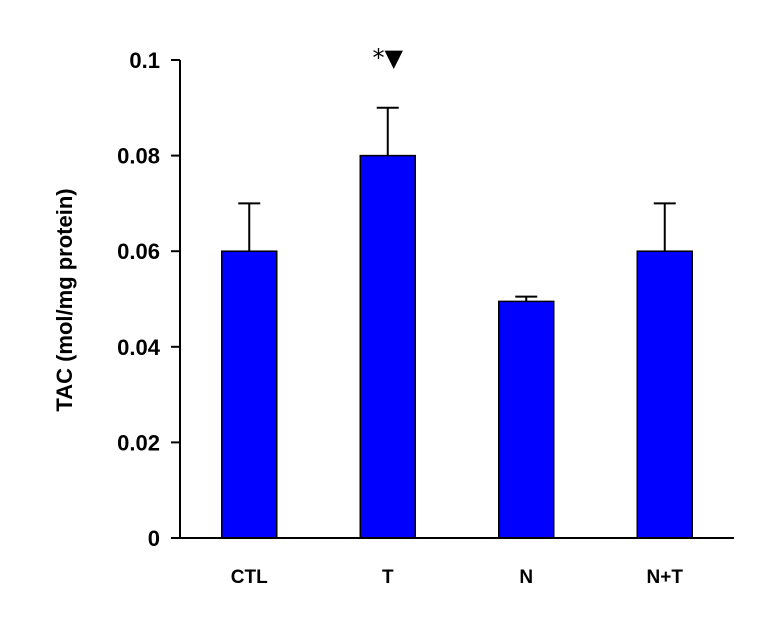 The width and height of the screenshot is (769, 624). Describe the element at coordinates (138, 251) in the screenshot. I see `y-tick-label: 0.06` at that location.